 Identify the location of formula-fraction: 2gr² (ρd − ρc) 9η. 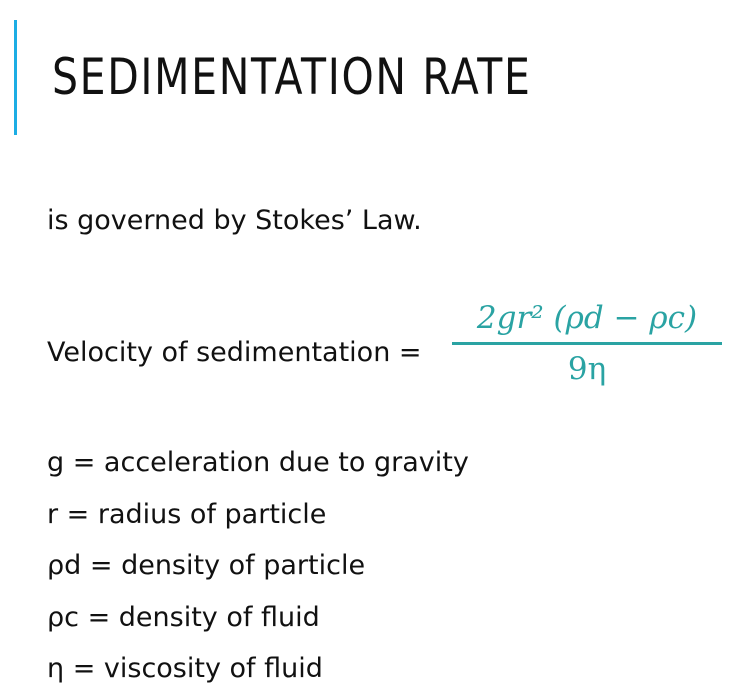
(587, 343).